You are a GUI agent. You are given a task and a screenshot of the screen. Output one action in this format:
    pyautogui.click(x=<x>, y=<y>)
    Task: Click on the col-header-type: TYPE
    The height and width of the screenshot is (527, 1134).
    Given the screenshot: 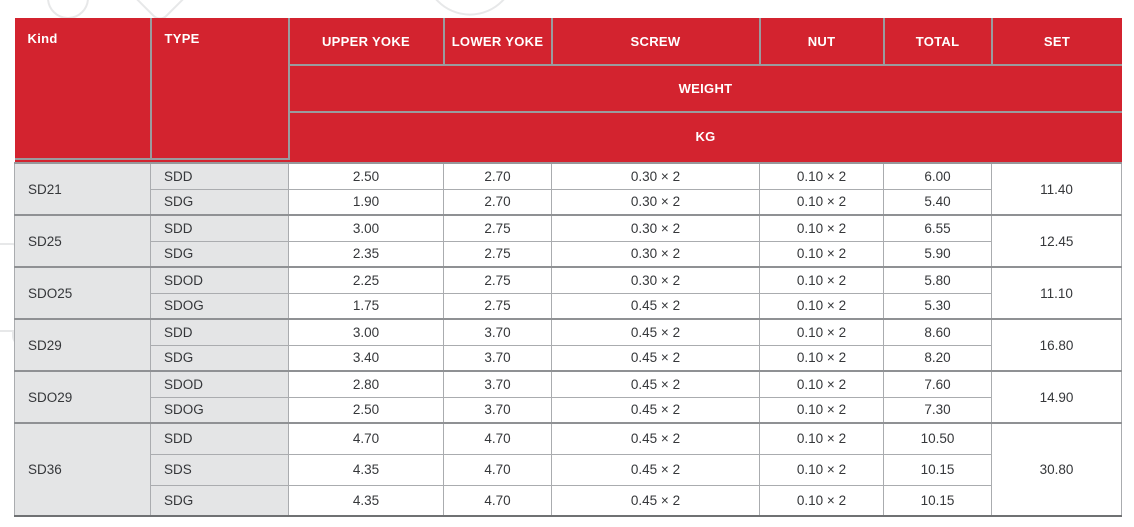 What is the action you would take?
    pyautogui.click(x=220, y=89)
    